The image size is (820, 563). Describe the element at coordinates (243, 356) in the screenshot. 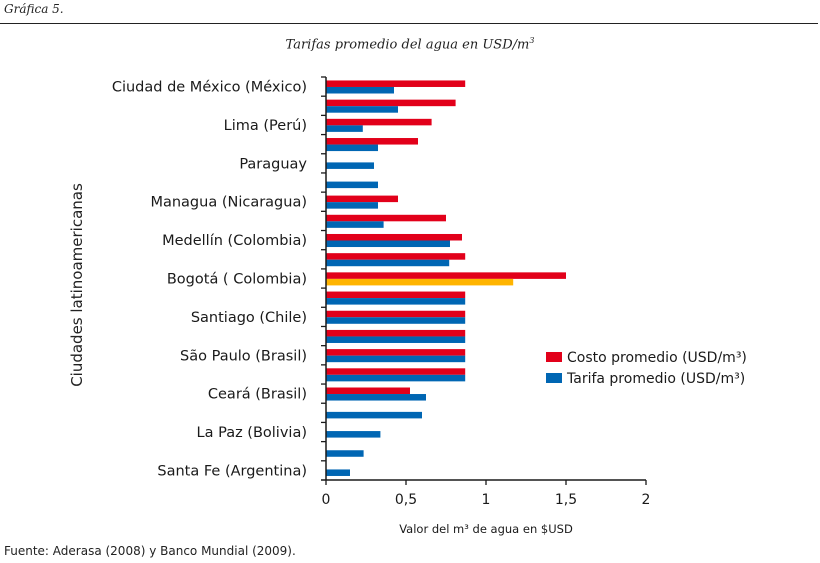

I see `category-label: São Paulo (Brasil)` at that location.